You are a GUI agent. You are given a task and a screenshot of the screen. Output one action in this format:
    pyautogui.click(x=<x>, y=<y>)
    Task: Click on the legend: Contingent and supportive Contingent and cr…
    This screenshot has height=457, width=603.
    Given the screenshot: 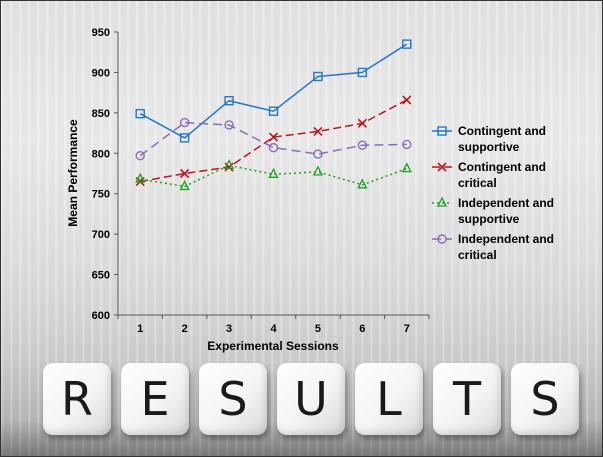 What is the action you would take?
    pyautogui.click(x=493, y=193)
    